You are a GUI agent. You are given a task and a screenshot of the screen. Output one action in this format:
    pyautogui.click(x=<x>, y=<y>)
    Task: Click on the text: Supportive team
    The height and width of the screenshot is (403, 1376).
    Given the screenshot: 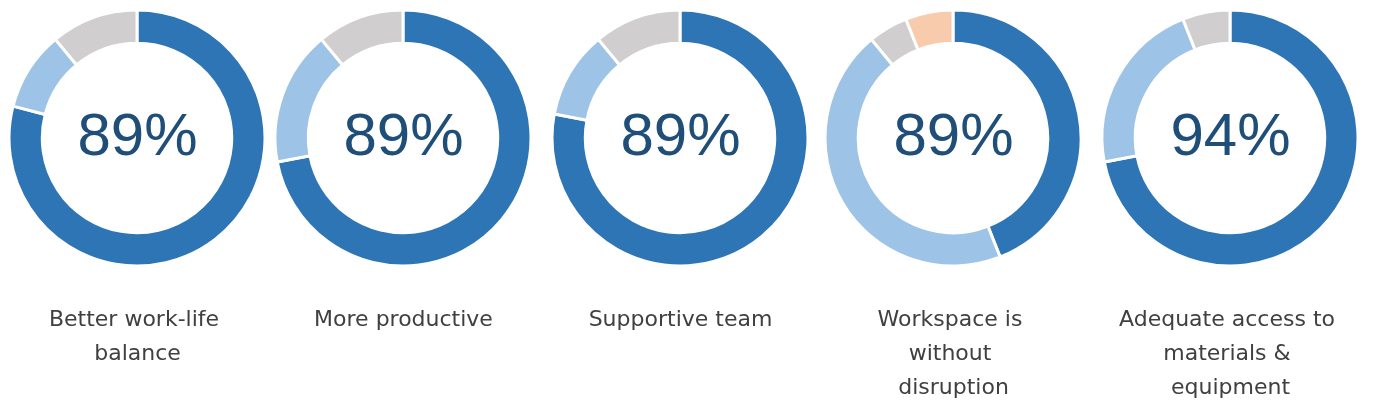 What is the action you would take?
    pyautogui.click(x=680, y=318)
    